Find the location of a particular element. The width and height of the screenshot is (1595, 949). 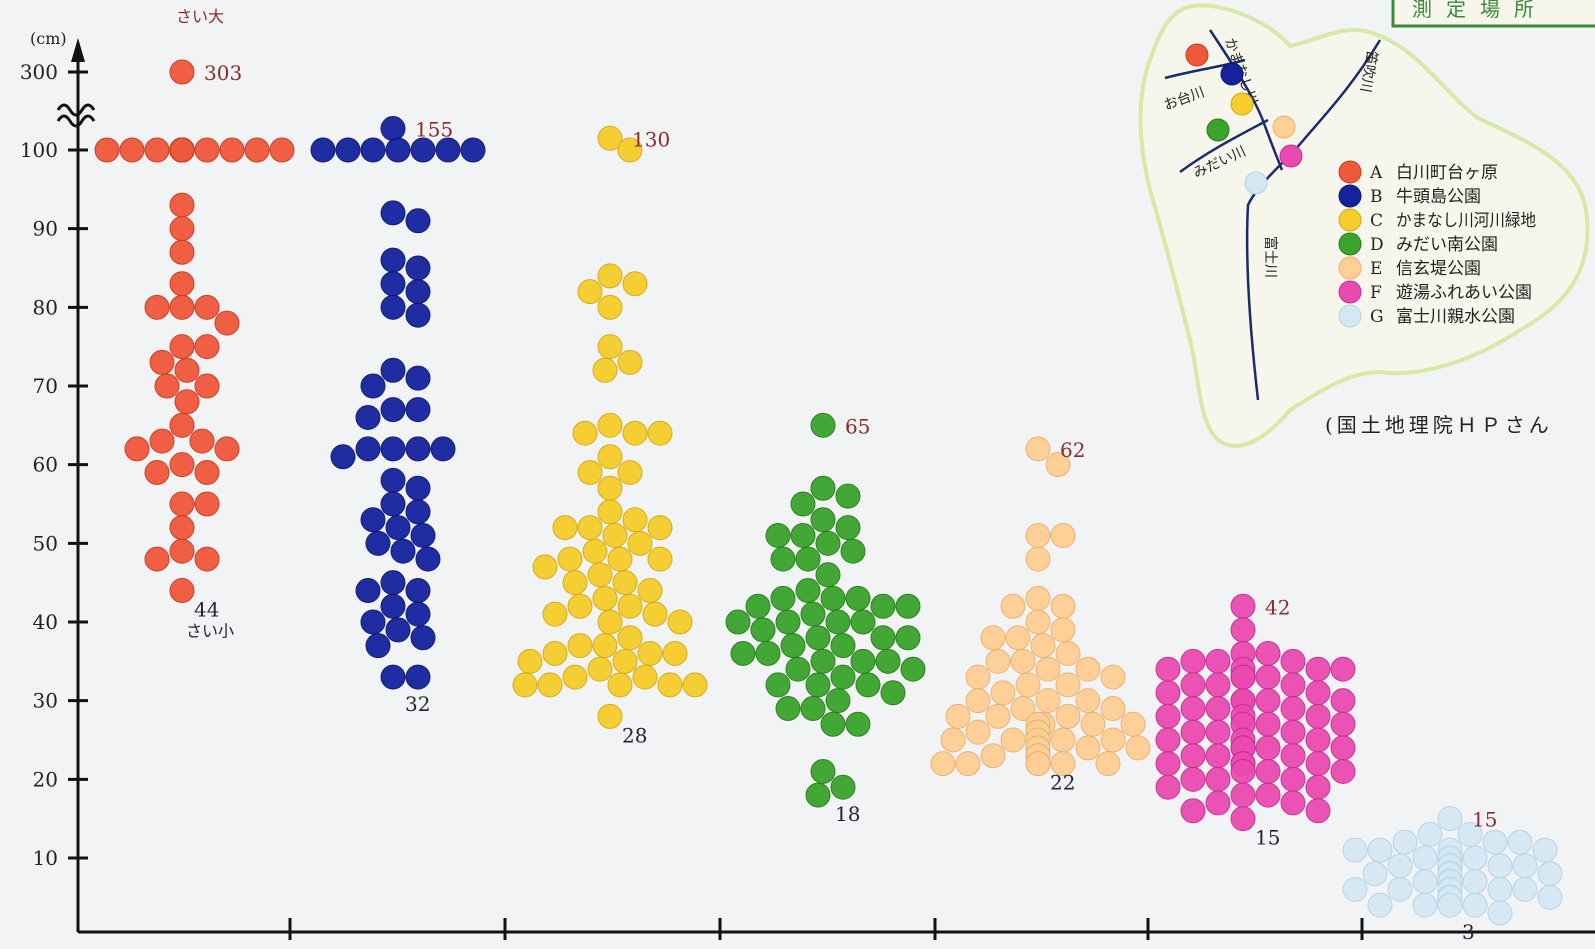

map-location-E is located at coordinates (1284, 127).